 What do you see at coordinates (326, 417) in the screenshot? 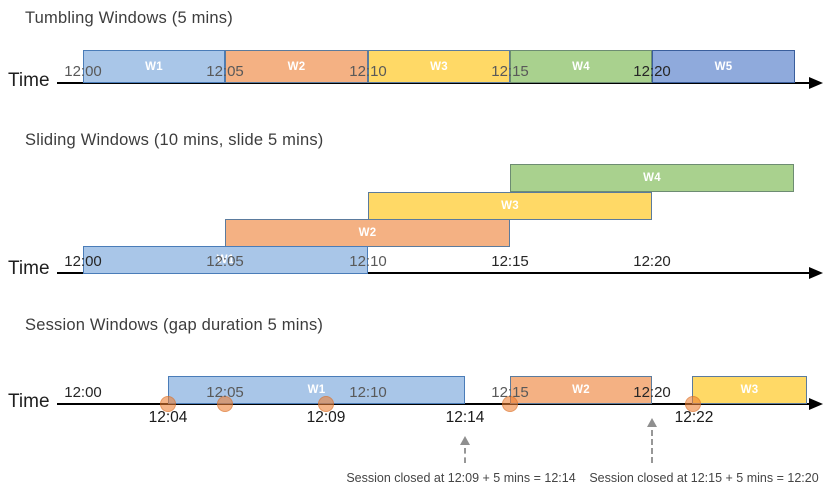
I see `event-tick-1209: 12:09` at bounding box center [326, 417].